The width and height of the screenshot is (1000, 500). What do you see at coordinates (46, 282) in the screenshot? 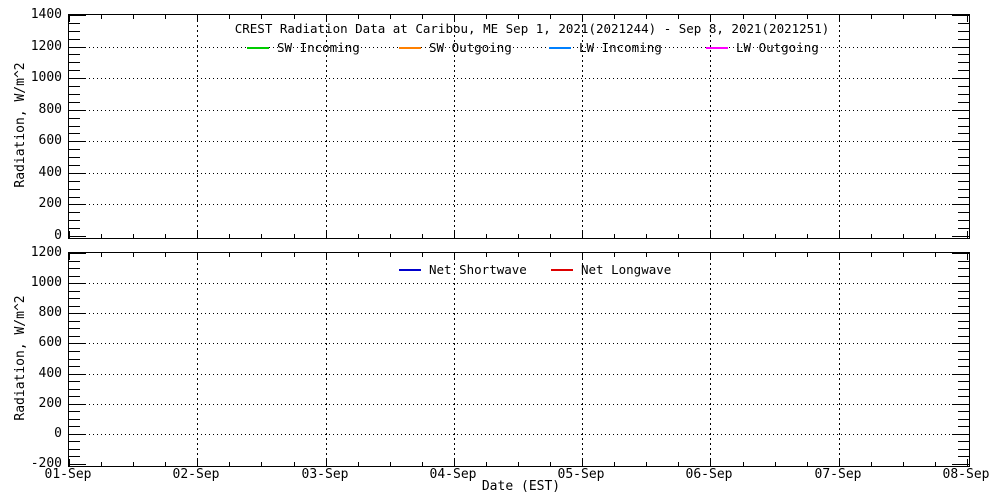
I see `y-tick-label: 1000` at bounding box center [46, 282].